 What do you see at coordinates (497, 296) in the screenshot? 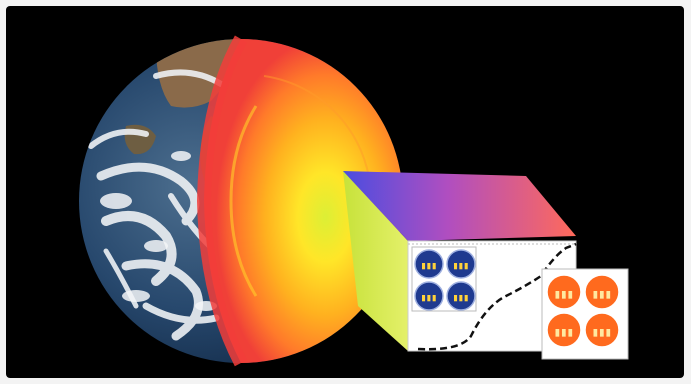
I see `transition-curve` at bounding box center [497, 296].